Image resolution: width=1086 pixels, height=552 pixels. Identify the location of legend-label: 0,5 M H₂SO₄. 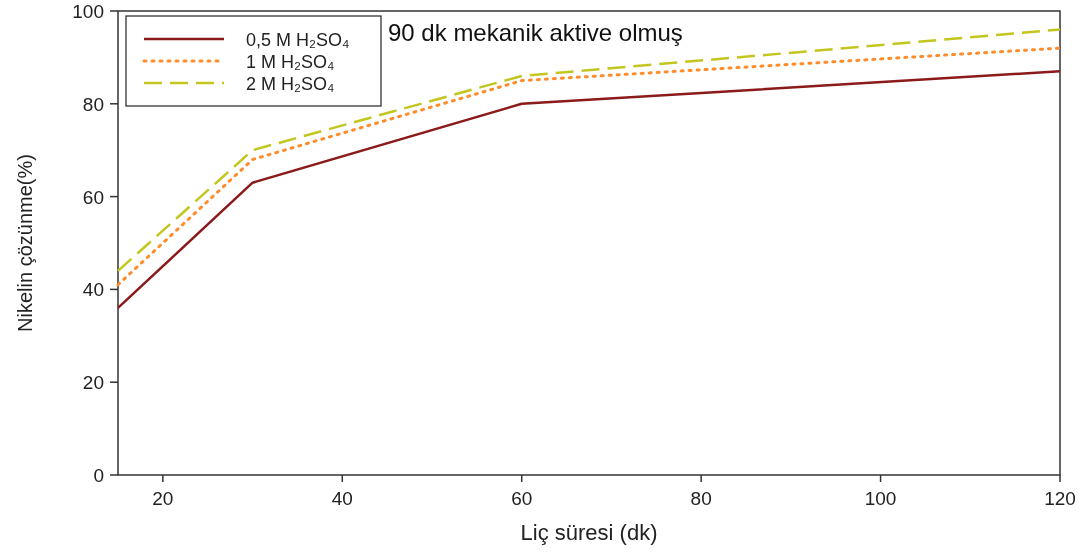
(298, 40).